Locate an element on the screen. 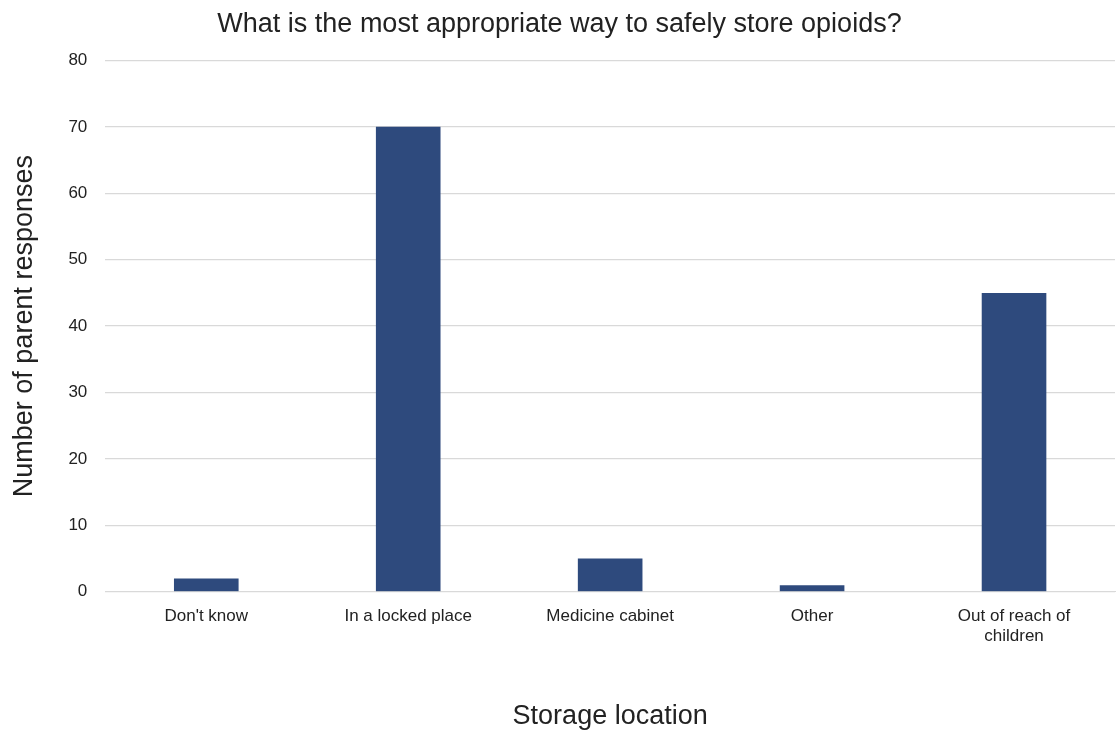 The image size is (1117, 747). y-tick-label: 40 is located at coordinates (78, 325).